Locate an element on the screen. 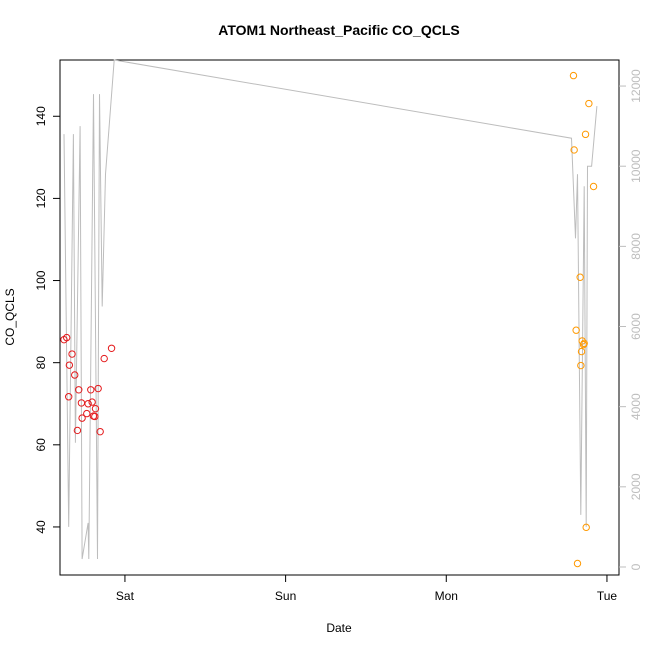  y2-axis-altitude: 0 2000 4000 6000 8000 10000 12000 is located at coordinates (631, 319).